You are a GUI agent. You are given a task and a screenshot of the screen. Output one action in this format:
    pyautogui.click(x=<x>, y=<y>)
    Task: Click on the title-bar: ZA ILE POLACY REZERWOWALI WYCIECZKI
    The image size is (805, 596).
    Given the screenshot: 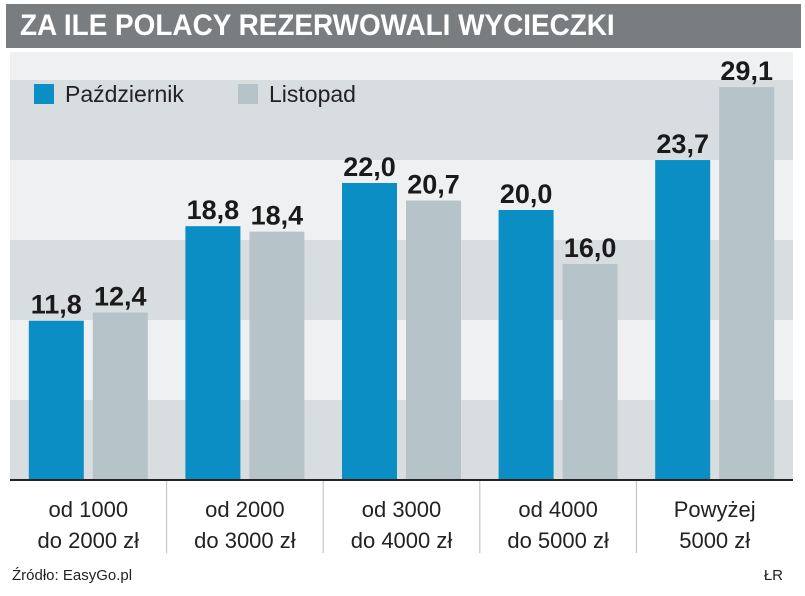 What is the action you would take?
    pyautogui.click(x=403, y=26)
    